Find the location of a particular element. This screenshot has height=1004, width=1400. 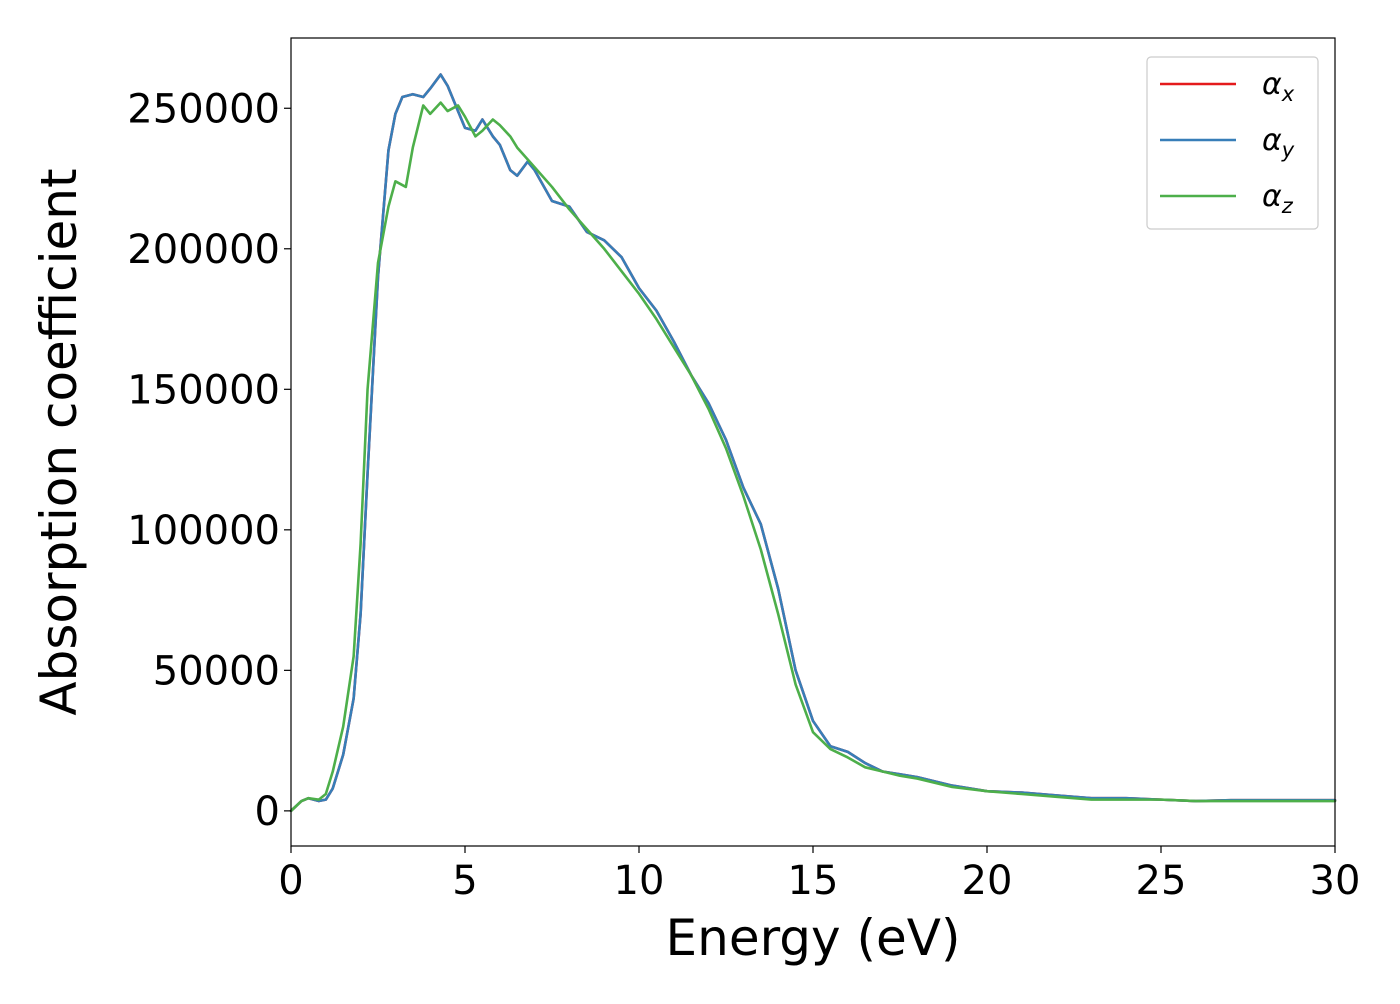

x-tick-label: 20 is located at coordinates (987, 881).